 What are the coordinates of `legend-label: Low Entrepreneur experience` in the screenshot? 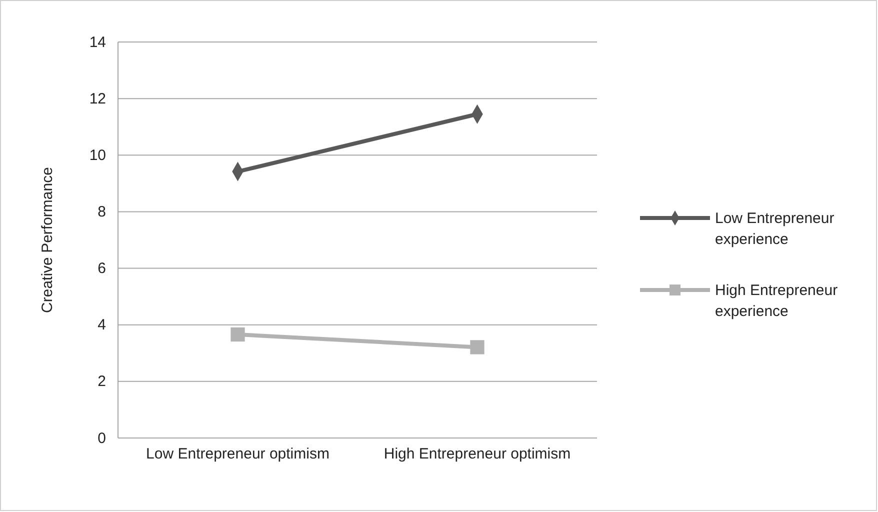 It's located at (774, 229).